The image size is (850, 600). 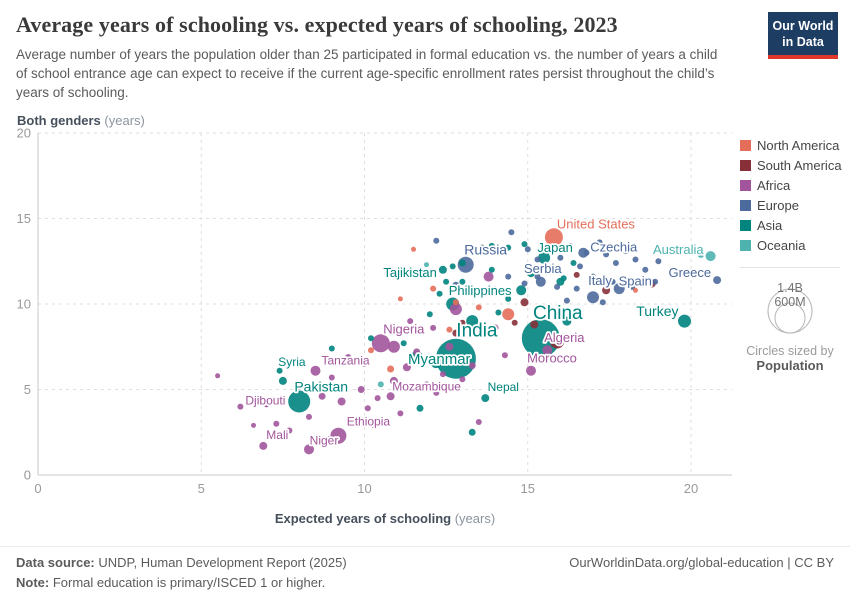 I want to click on data-point-spain, so click(x=619, y=288).